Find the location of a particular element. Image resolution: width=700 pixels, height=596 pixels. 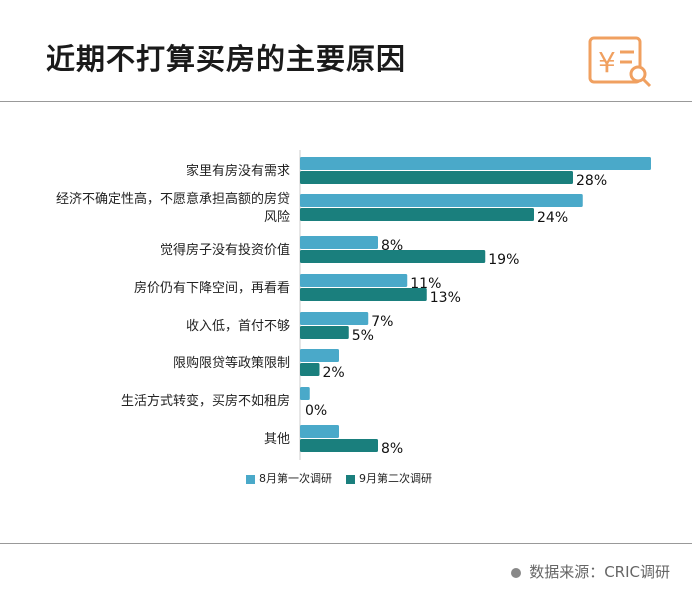

category-label: 限购限贷等政策限制 is located at coordinates (231, 363).